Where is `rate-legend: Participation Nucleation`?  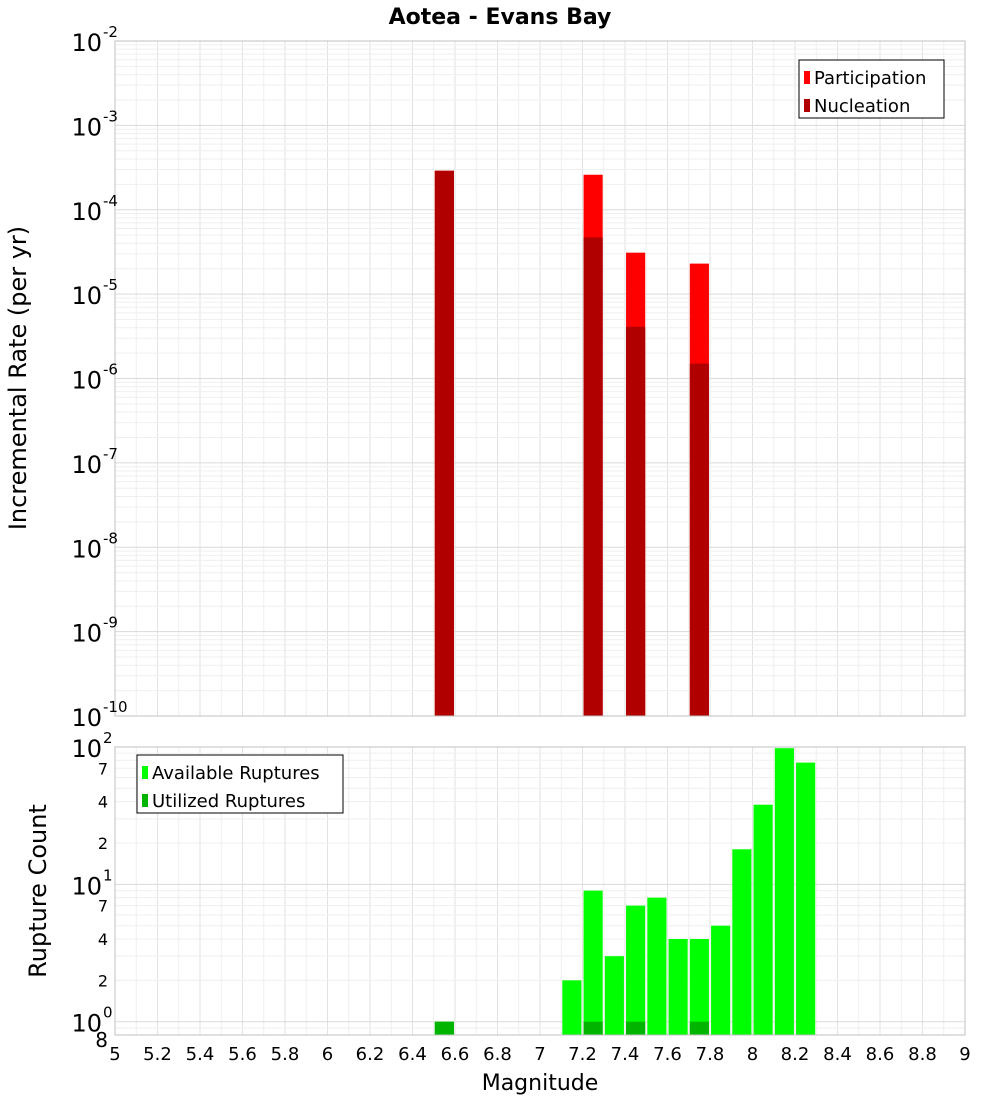 rate-legend: Participation Nucleation is located at coordinates (871, 89).